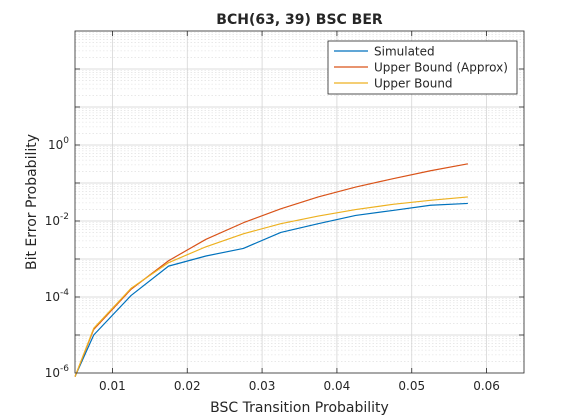  I want to click on y-tick-labels: 10⁻⁶ 10⁻⁴ 10⁻² 10⁰, so click(57, 258).